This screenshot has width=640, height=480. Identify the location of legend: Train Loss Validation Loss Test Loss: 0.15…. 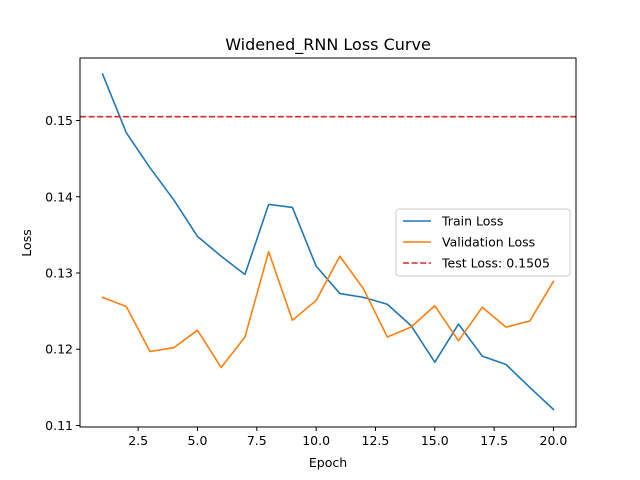
(483, 242).